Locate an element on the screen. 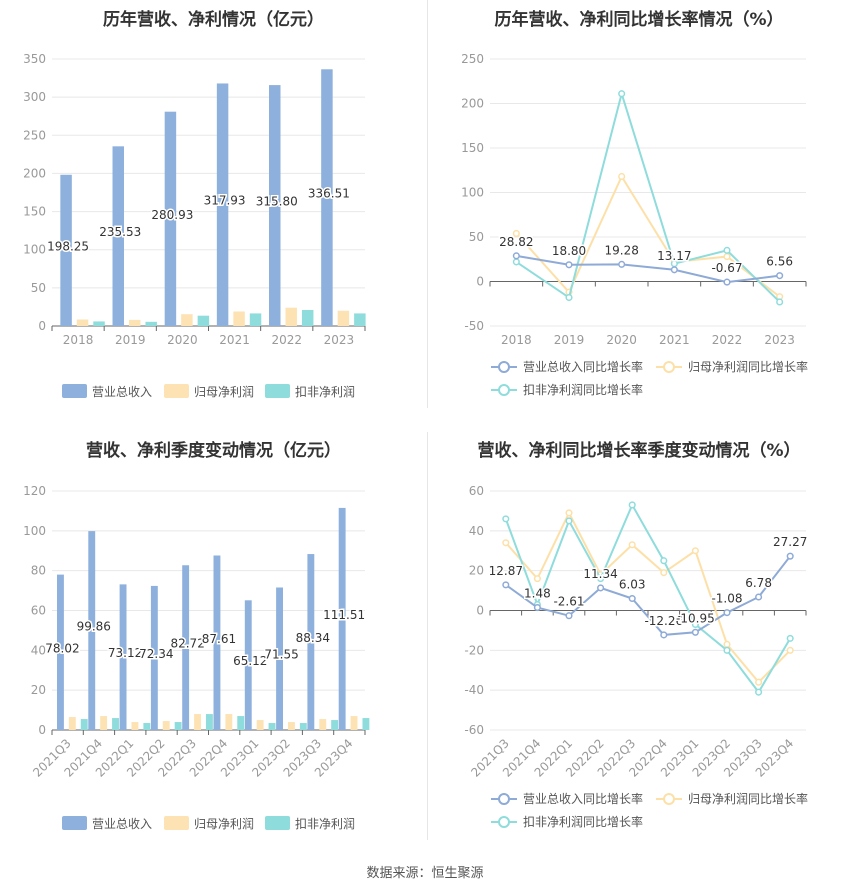  data-label: 87.61 is located at coordinates (219, 639).